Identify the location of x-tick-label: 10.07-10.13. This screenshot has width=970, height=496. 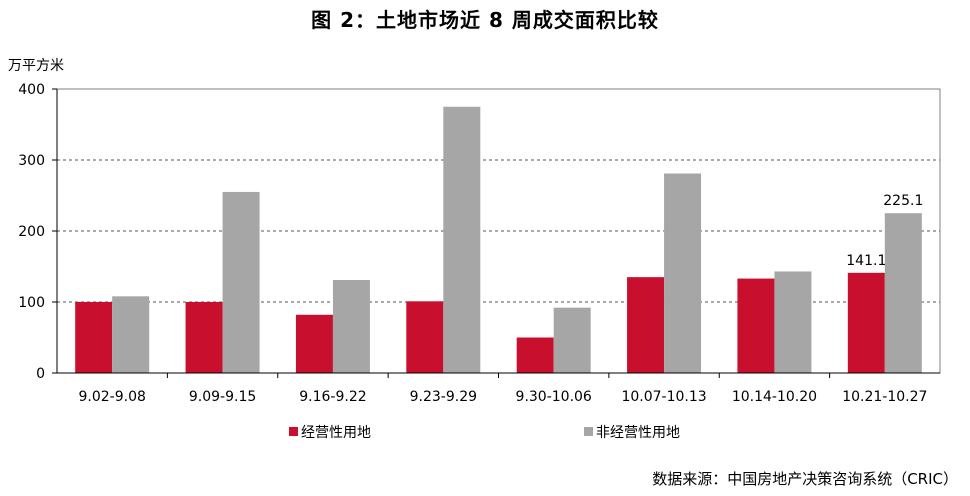
(663, 397).